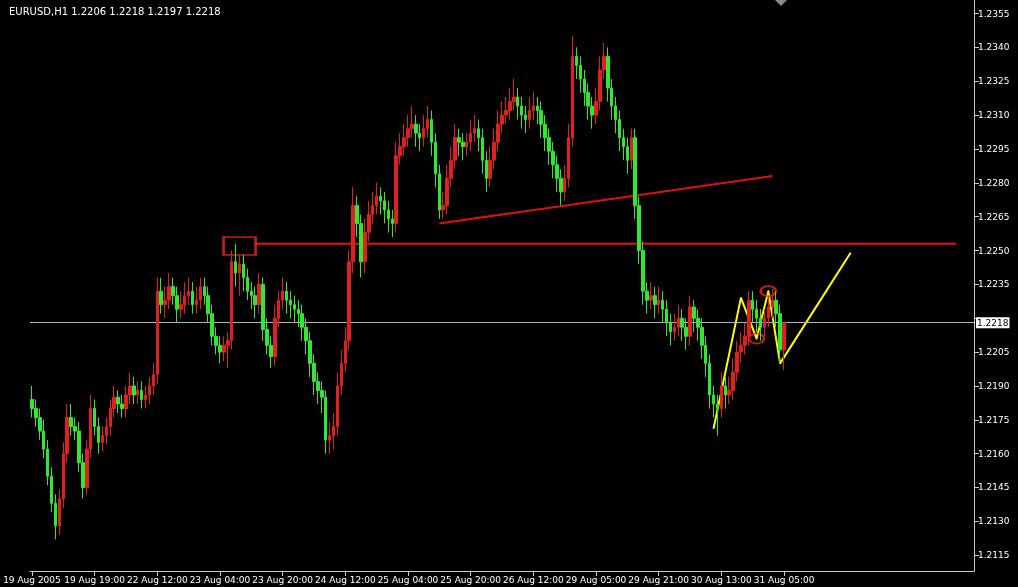 This screenshot has width=1018, height=587. Describe the element at coordinates (471, 579) in the screenshot. I see `x-tick-label: 25 Aug 20:00` at that location.